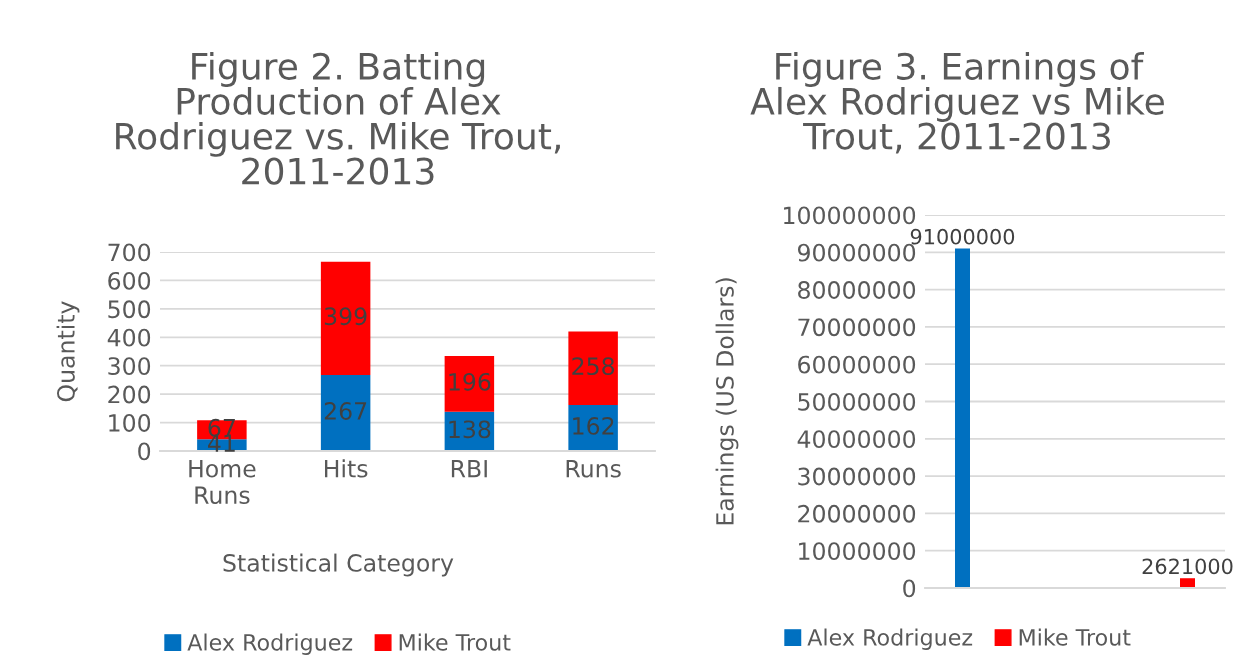  I want to click on y-tick-label: 30000000, so click(857, 476).